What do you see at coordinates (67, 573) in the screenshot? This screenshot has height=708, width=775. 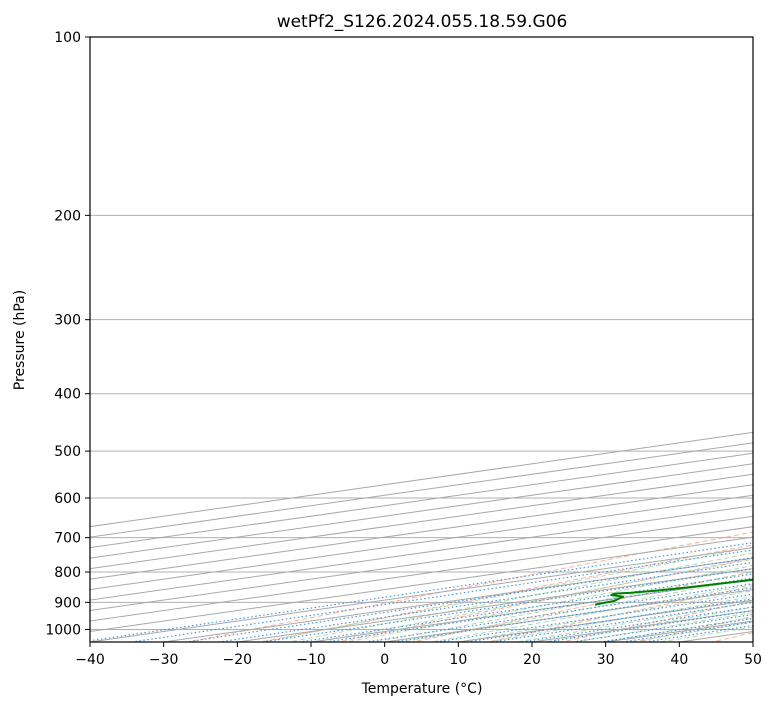 I see `y-tick-label: 800` at bounding box center [67, 573].